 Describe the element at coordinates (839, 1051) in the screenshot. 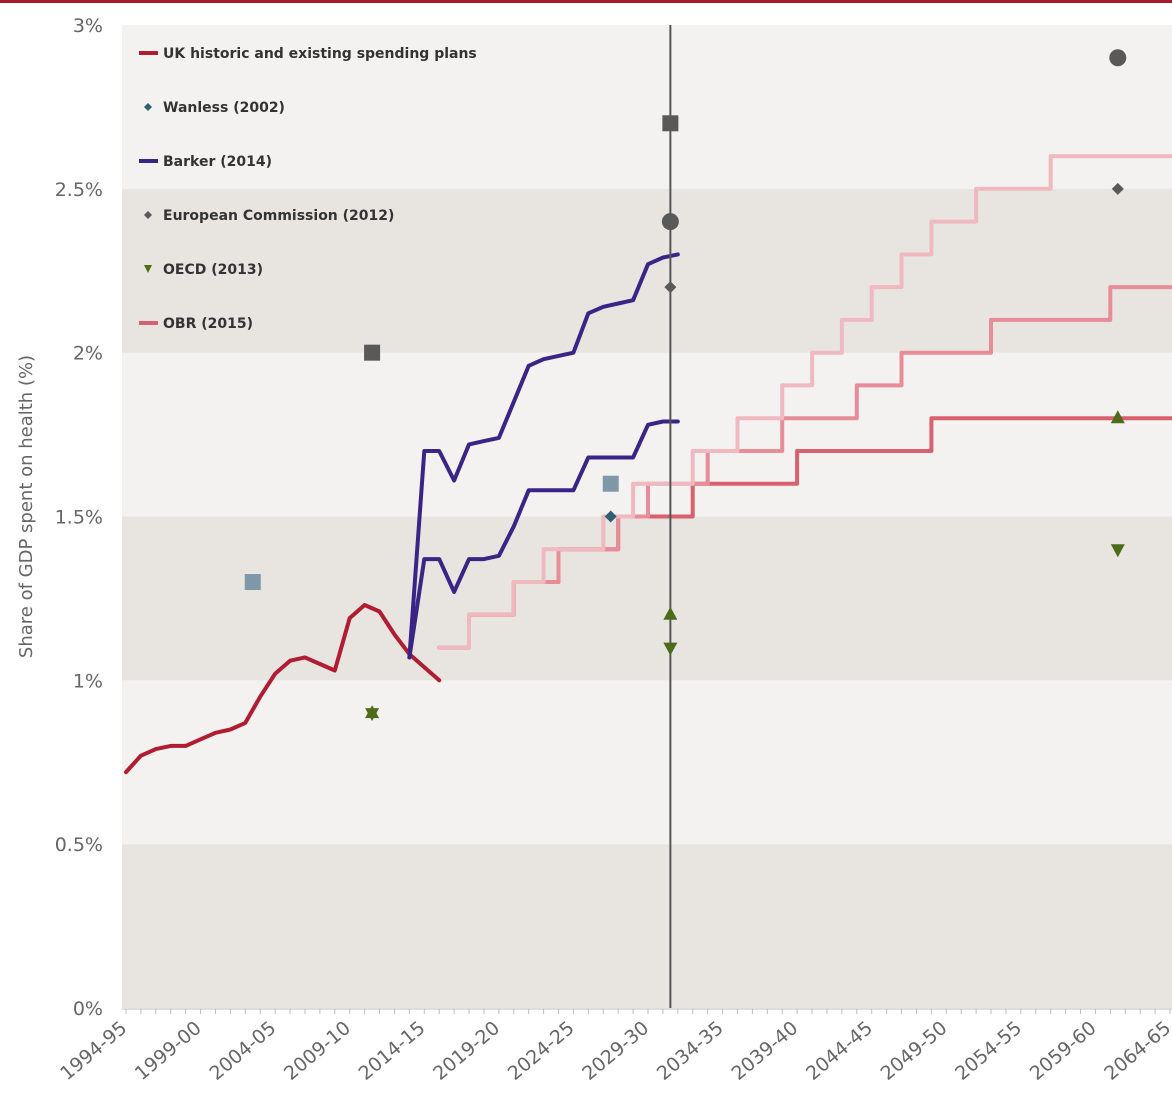

I see `x-tick-label: 2044-45` at that location.